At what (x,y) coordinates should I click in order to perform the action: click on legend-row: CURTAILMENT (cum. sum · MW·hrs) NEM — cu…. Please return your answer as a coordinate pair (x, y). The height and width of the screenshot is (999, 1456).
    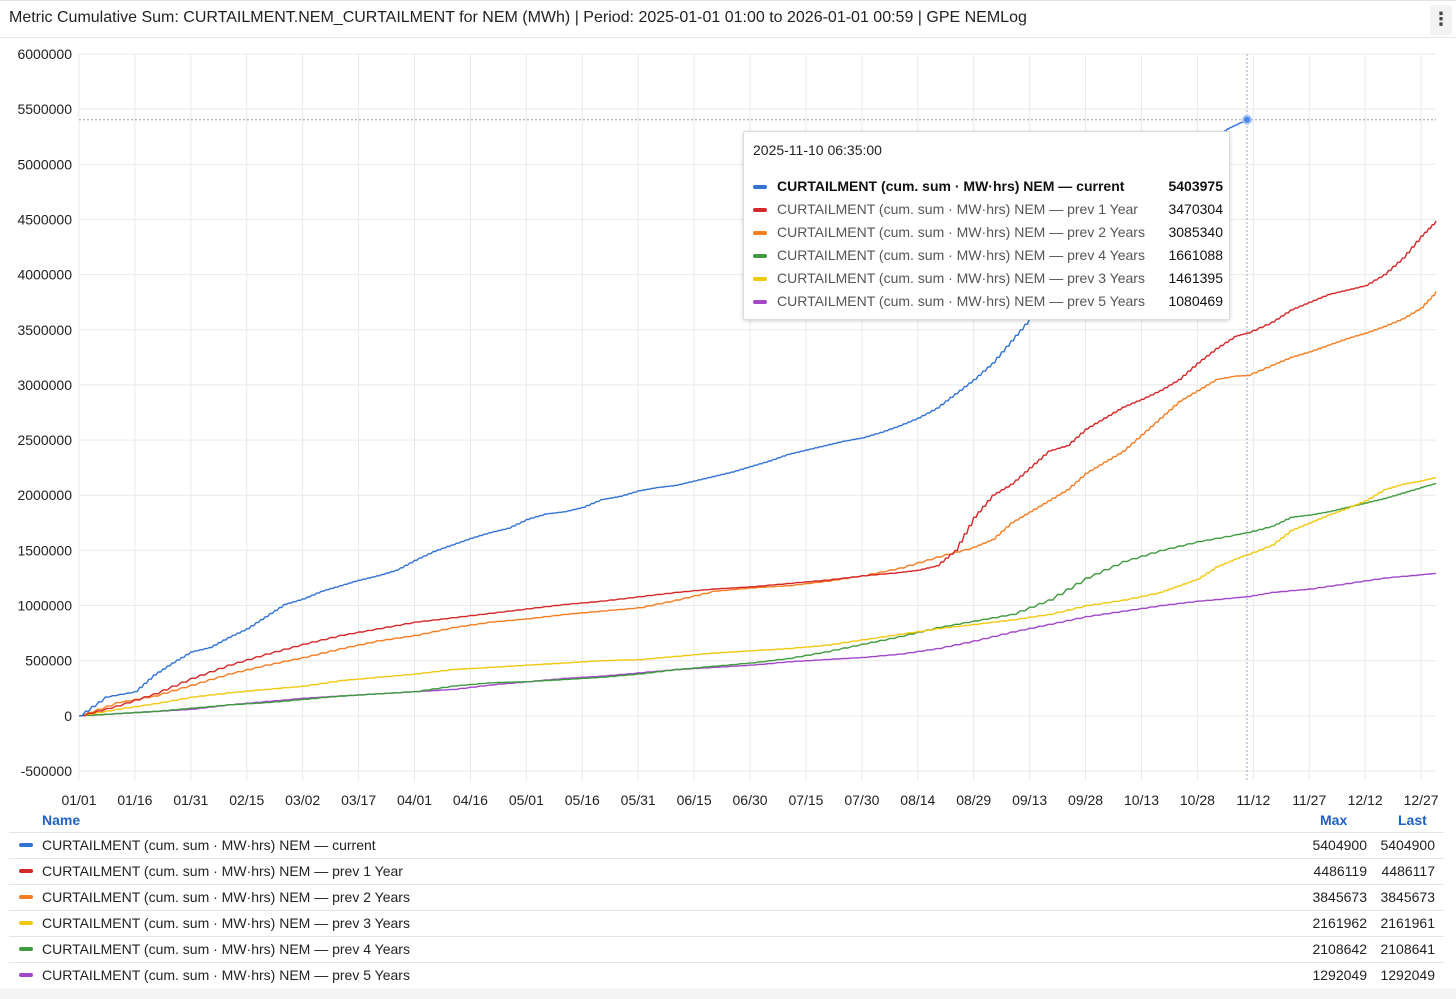
    Looking at the image, I should click on (726, 845).